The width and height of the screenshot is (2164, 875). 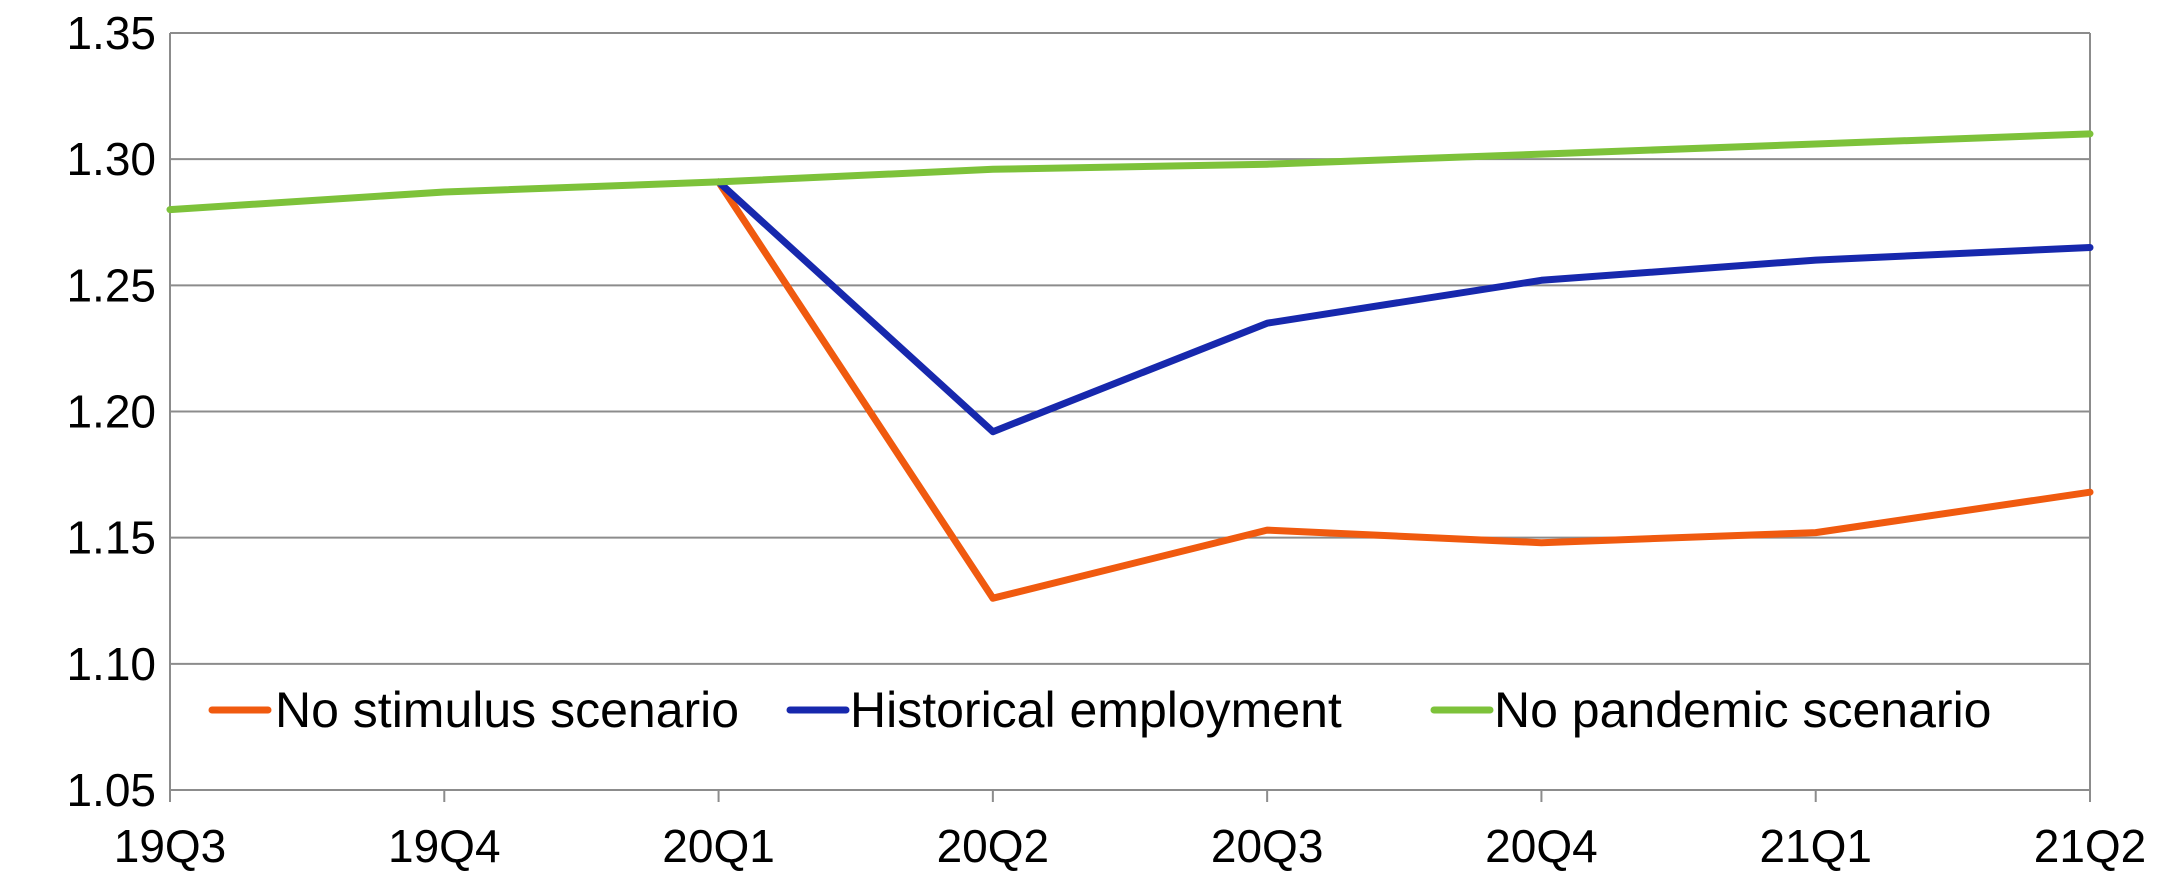 What do you see at coordinates (111, 159) in the screenshot?
I see `y-tick-label: 1.30` at bounding box center [111, 159].